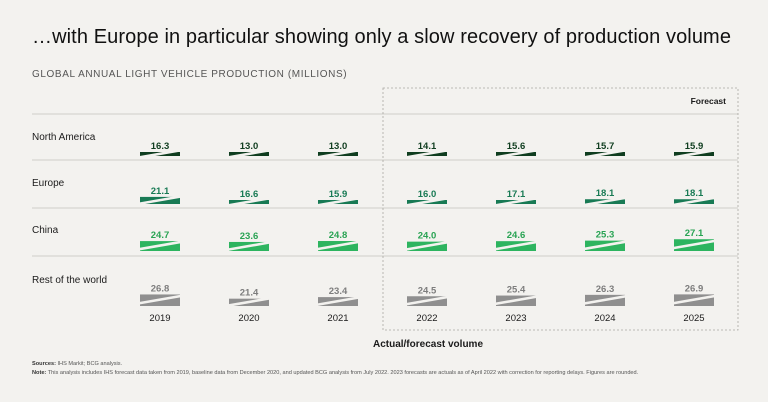  I want to click on data-label: 26.3, so click(605, 289).